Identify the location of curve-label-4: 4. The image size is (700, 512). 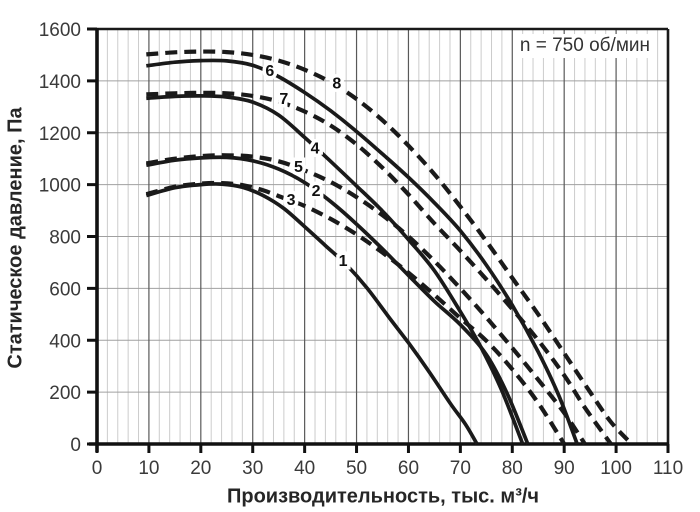
(315, 148).